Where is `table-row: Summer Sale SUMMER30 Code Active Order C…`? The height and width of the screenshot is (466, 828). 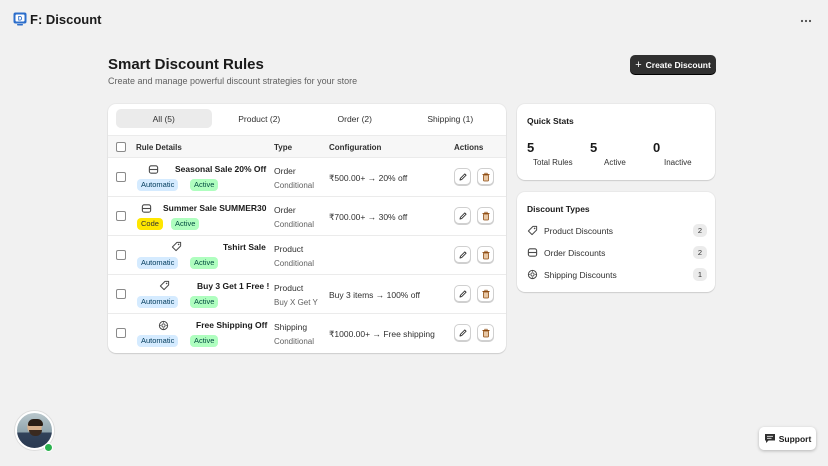
table-row: Summer Sale SUMMER30 Code Active Order C… is located at coordinates (307, 216).